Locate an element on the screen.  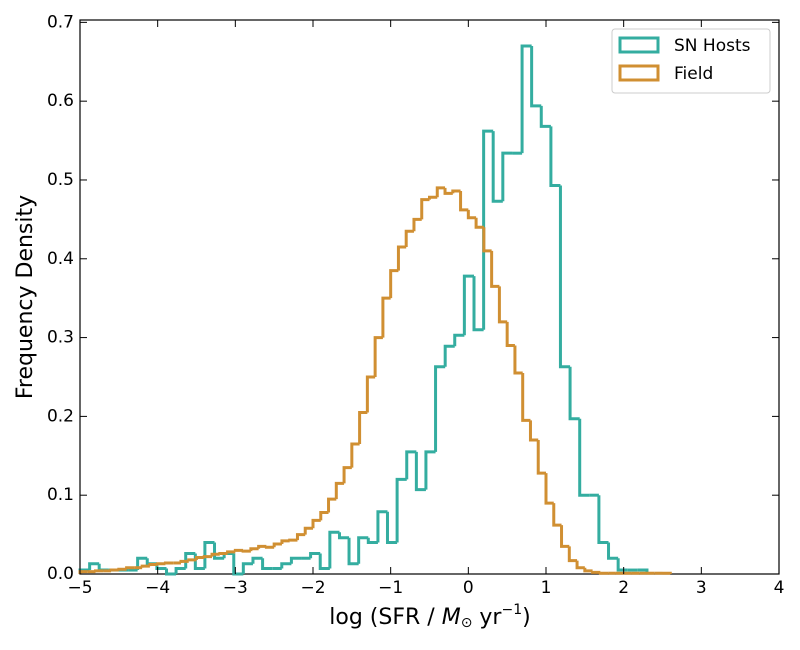
y-axis-label: Frequency Density is located at coordinates (25, 297).